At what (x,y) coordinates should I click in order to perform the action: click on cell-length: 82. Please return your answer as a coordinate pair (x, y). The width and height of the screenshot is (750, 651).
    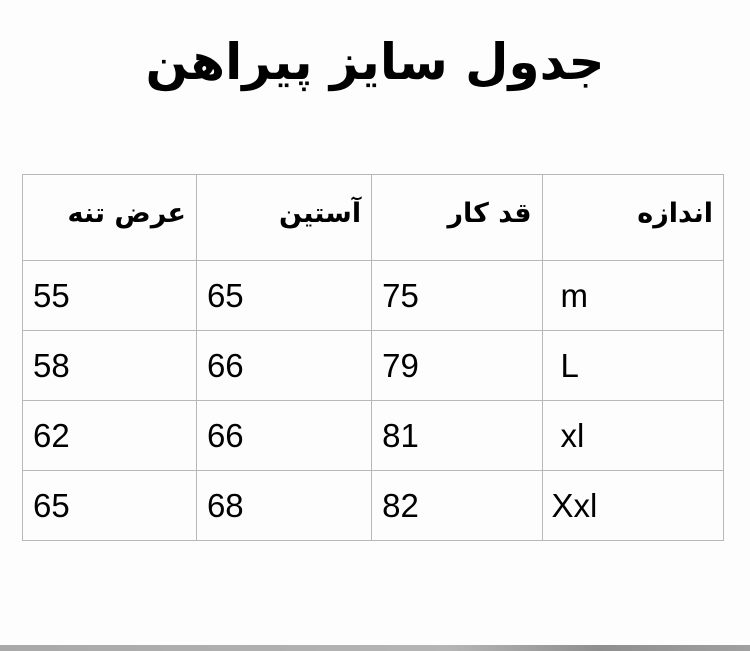
    Looking at the image, I should click on (457, 505).